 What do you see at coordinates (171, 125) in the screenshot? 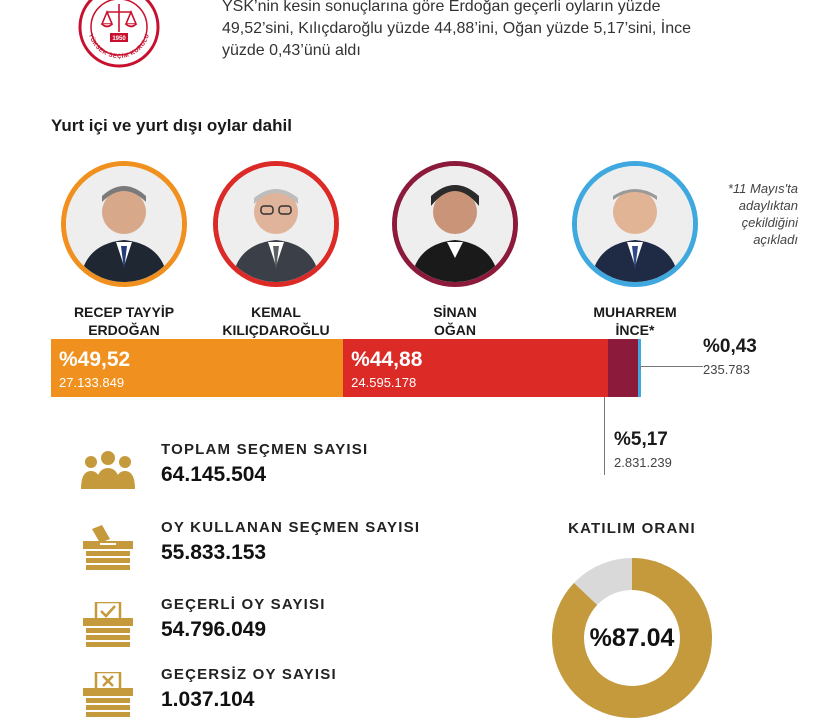
I see `section-subtitle: Yurt içi ve yurt dışı oylar dahil` at bounding box center [171, 125].